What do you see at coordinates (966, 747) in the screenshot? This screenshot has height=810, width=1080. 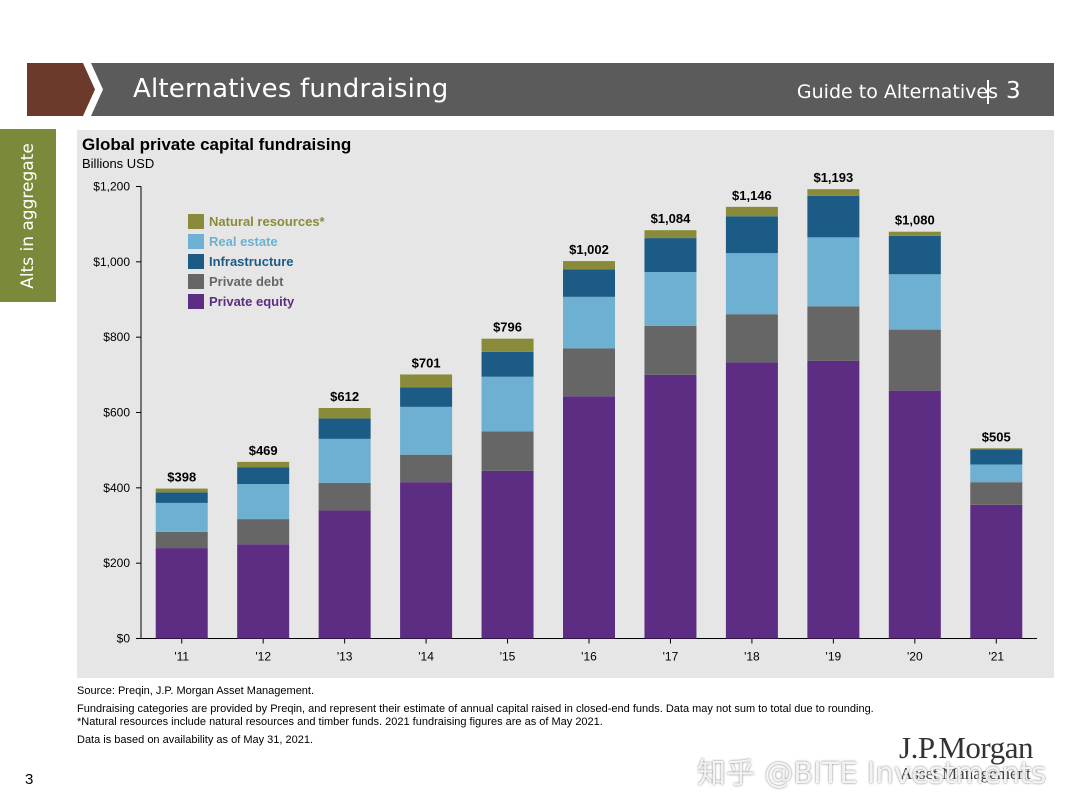 I see `logo-wordmark: J.P.Morgan` at bounding box center [966, 747].